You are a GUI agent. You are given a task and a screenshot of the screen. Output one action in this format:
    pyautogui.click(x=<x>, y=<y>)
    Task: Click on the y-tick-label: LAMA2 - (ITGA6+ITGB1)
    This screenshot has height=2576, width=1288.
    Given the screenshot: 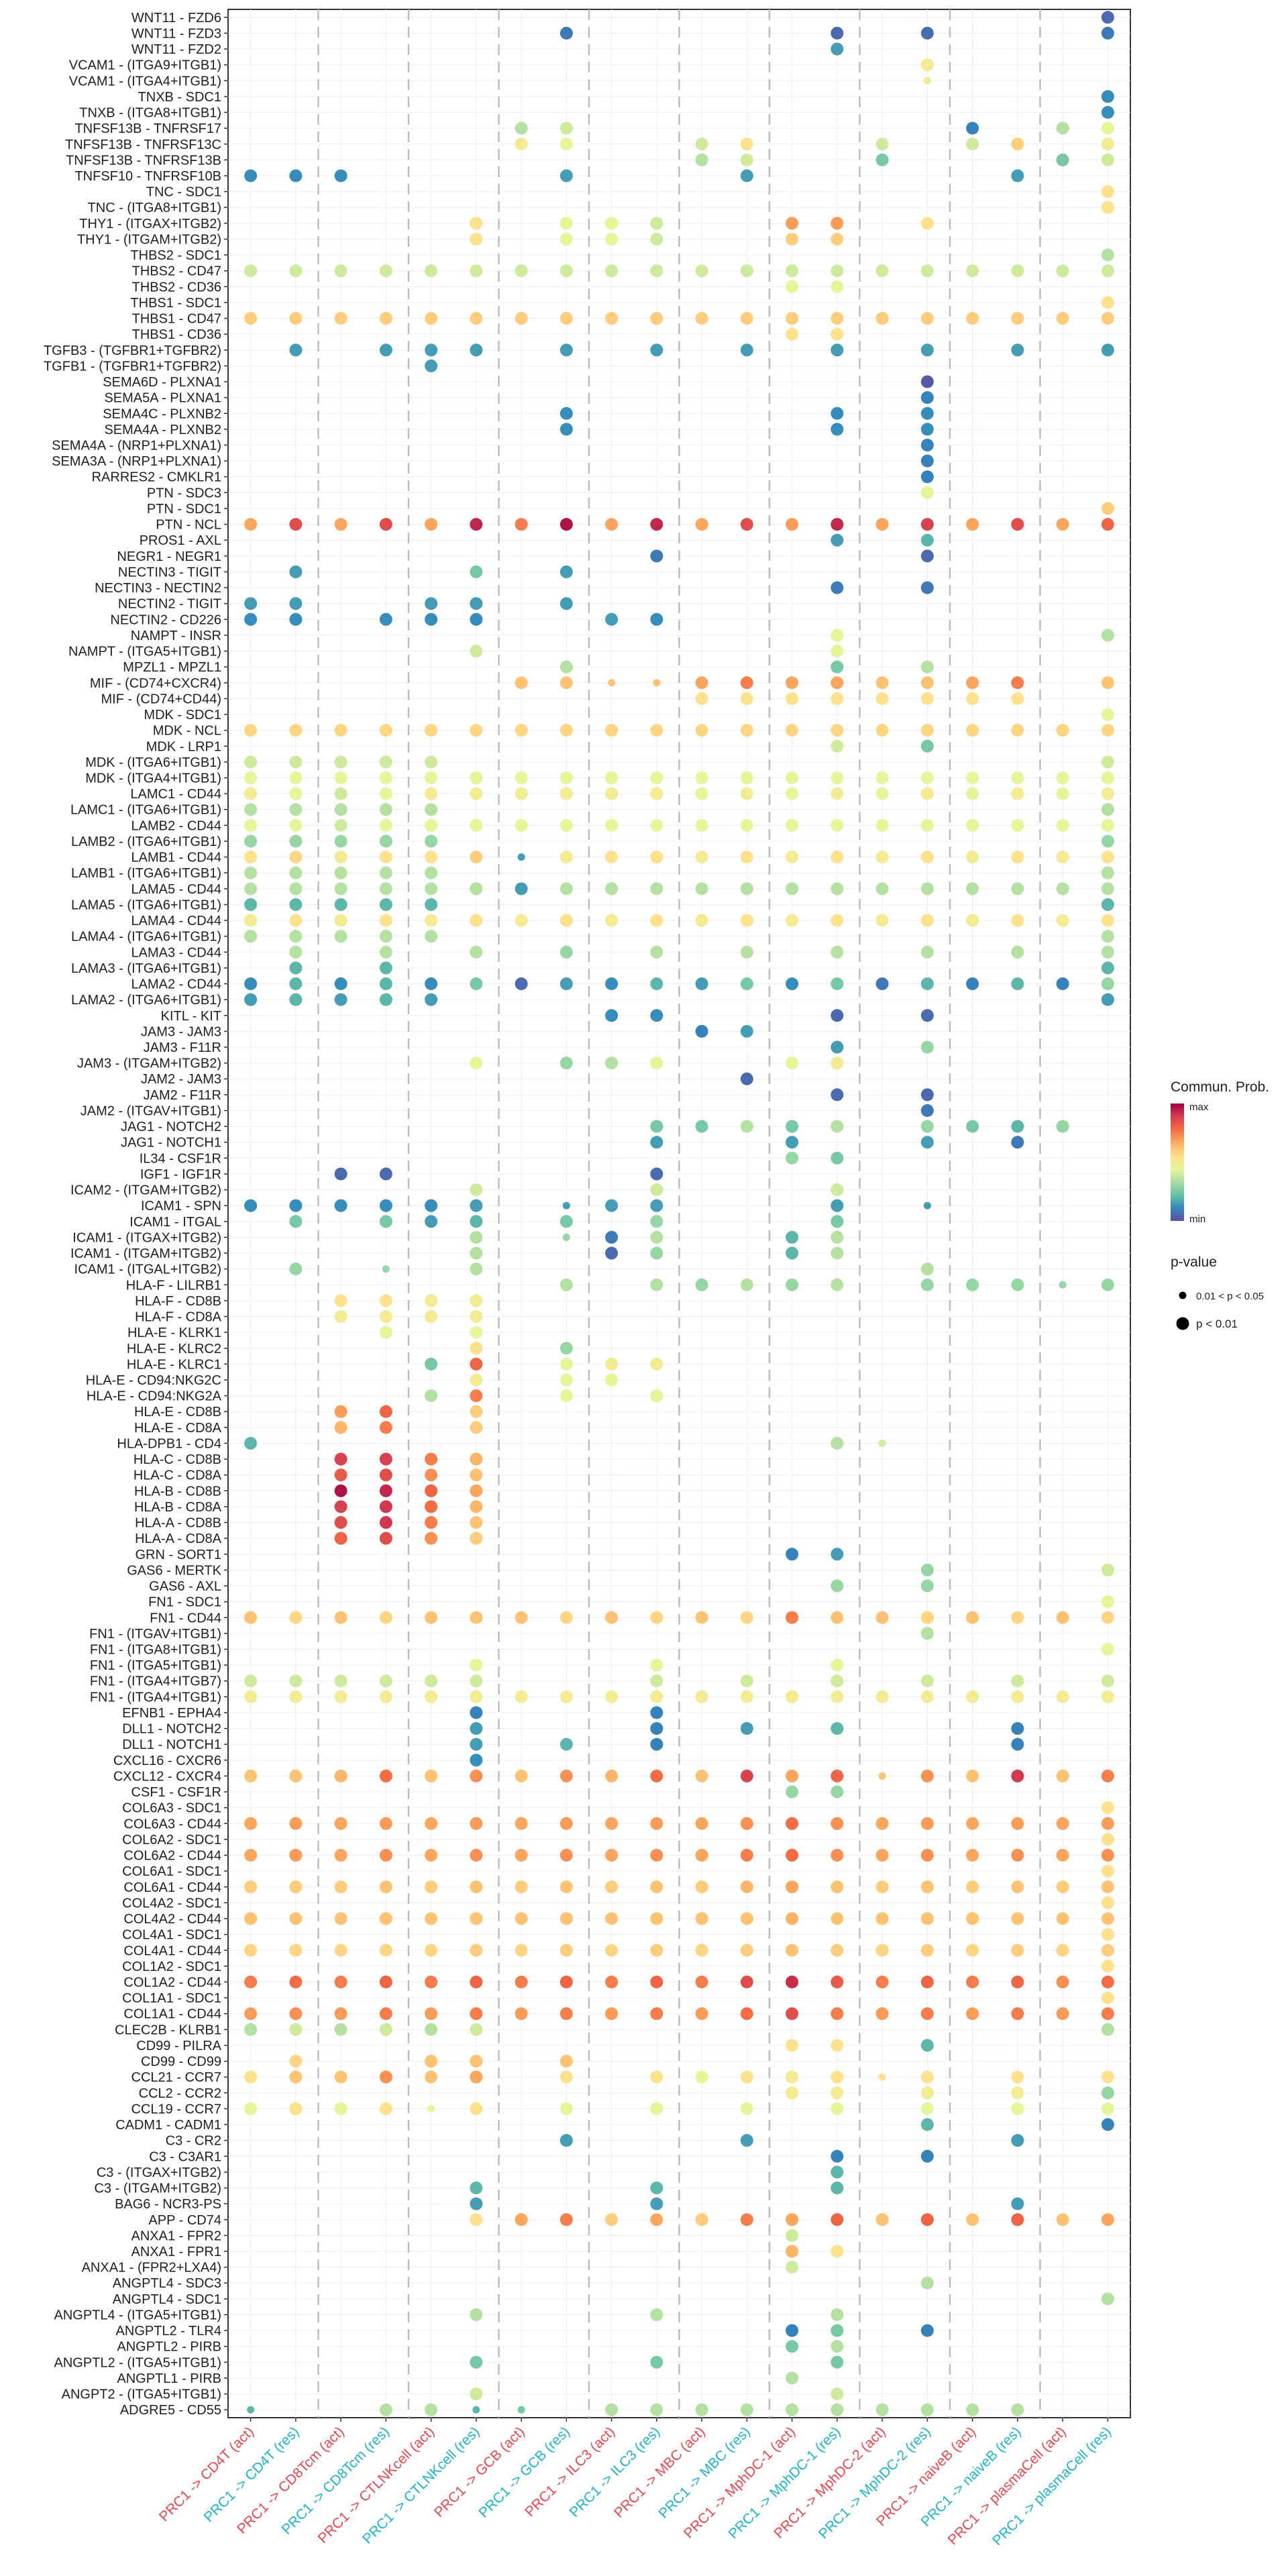 What is the action you would take?
    pyautogui.click(x=146, y=1000)
    